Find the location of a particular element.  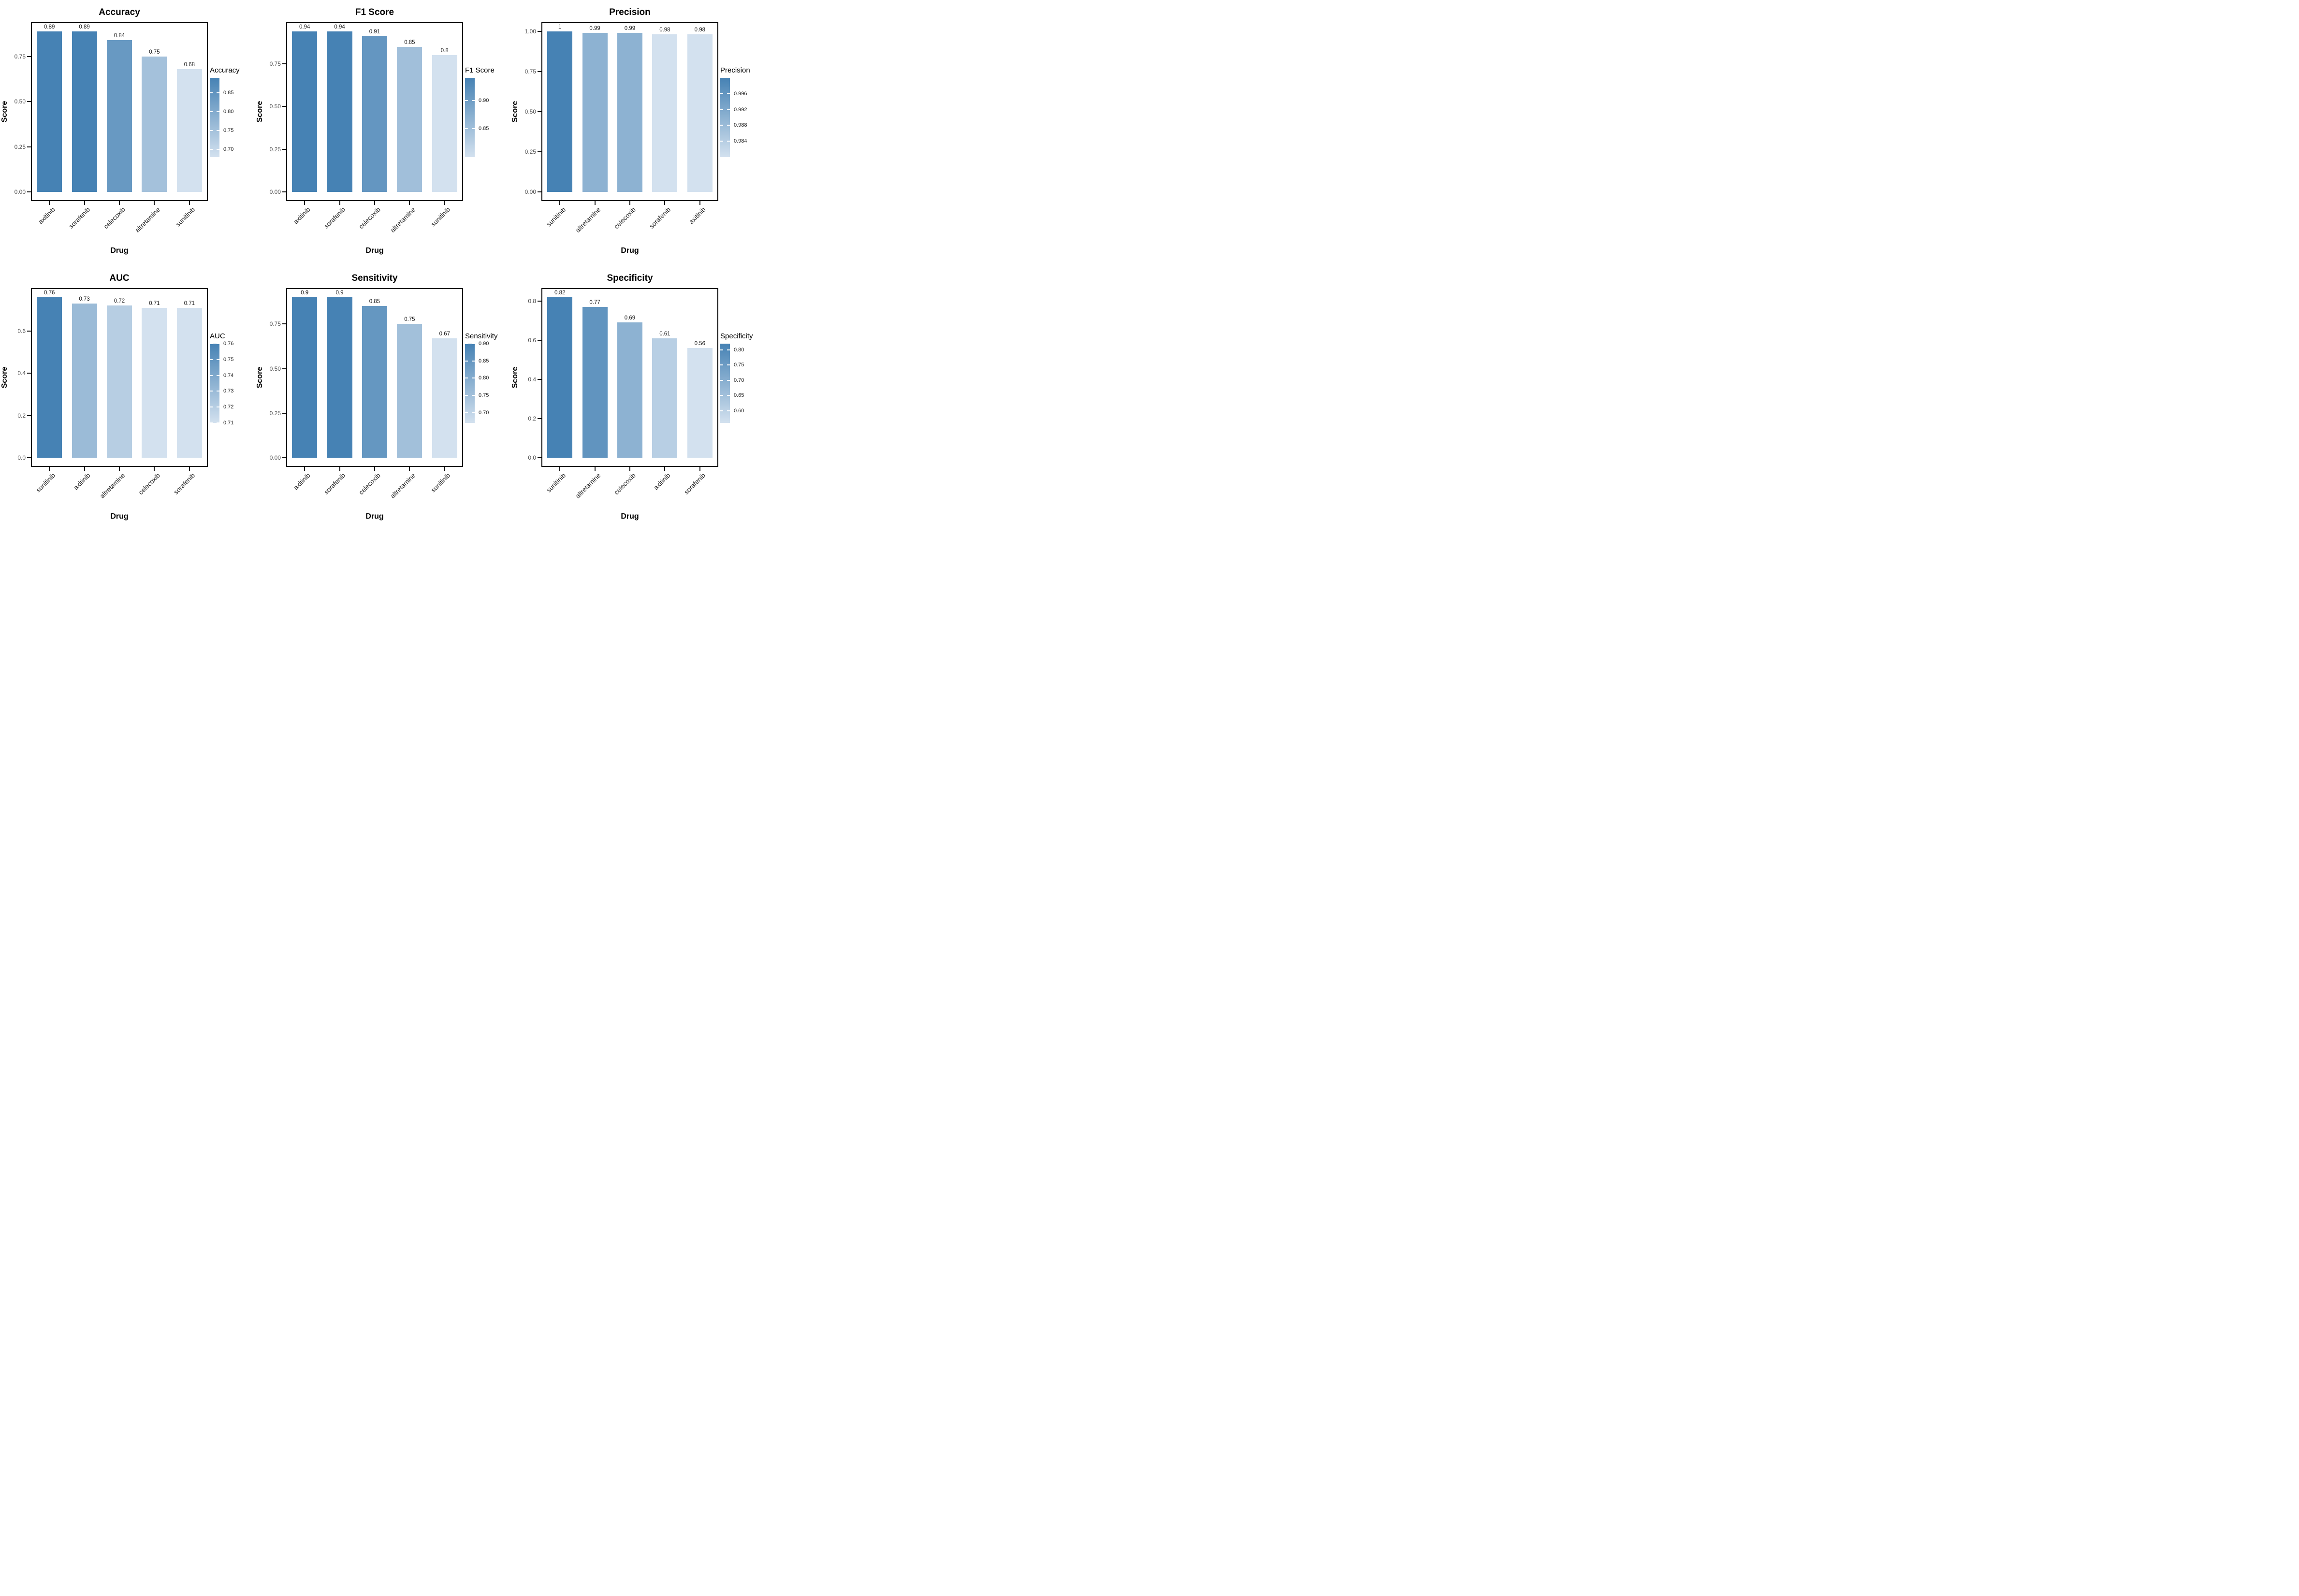

bar-value-label: 0.69 is located at coordinates (630, 318).